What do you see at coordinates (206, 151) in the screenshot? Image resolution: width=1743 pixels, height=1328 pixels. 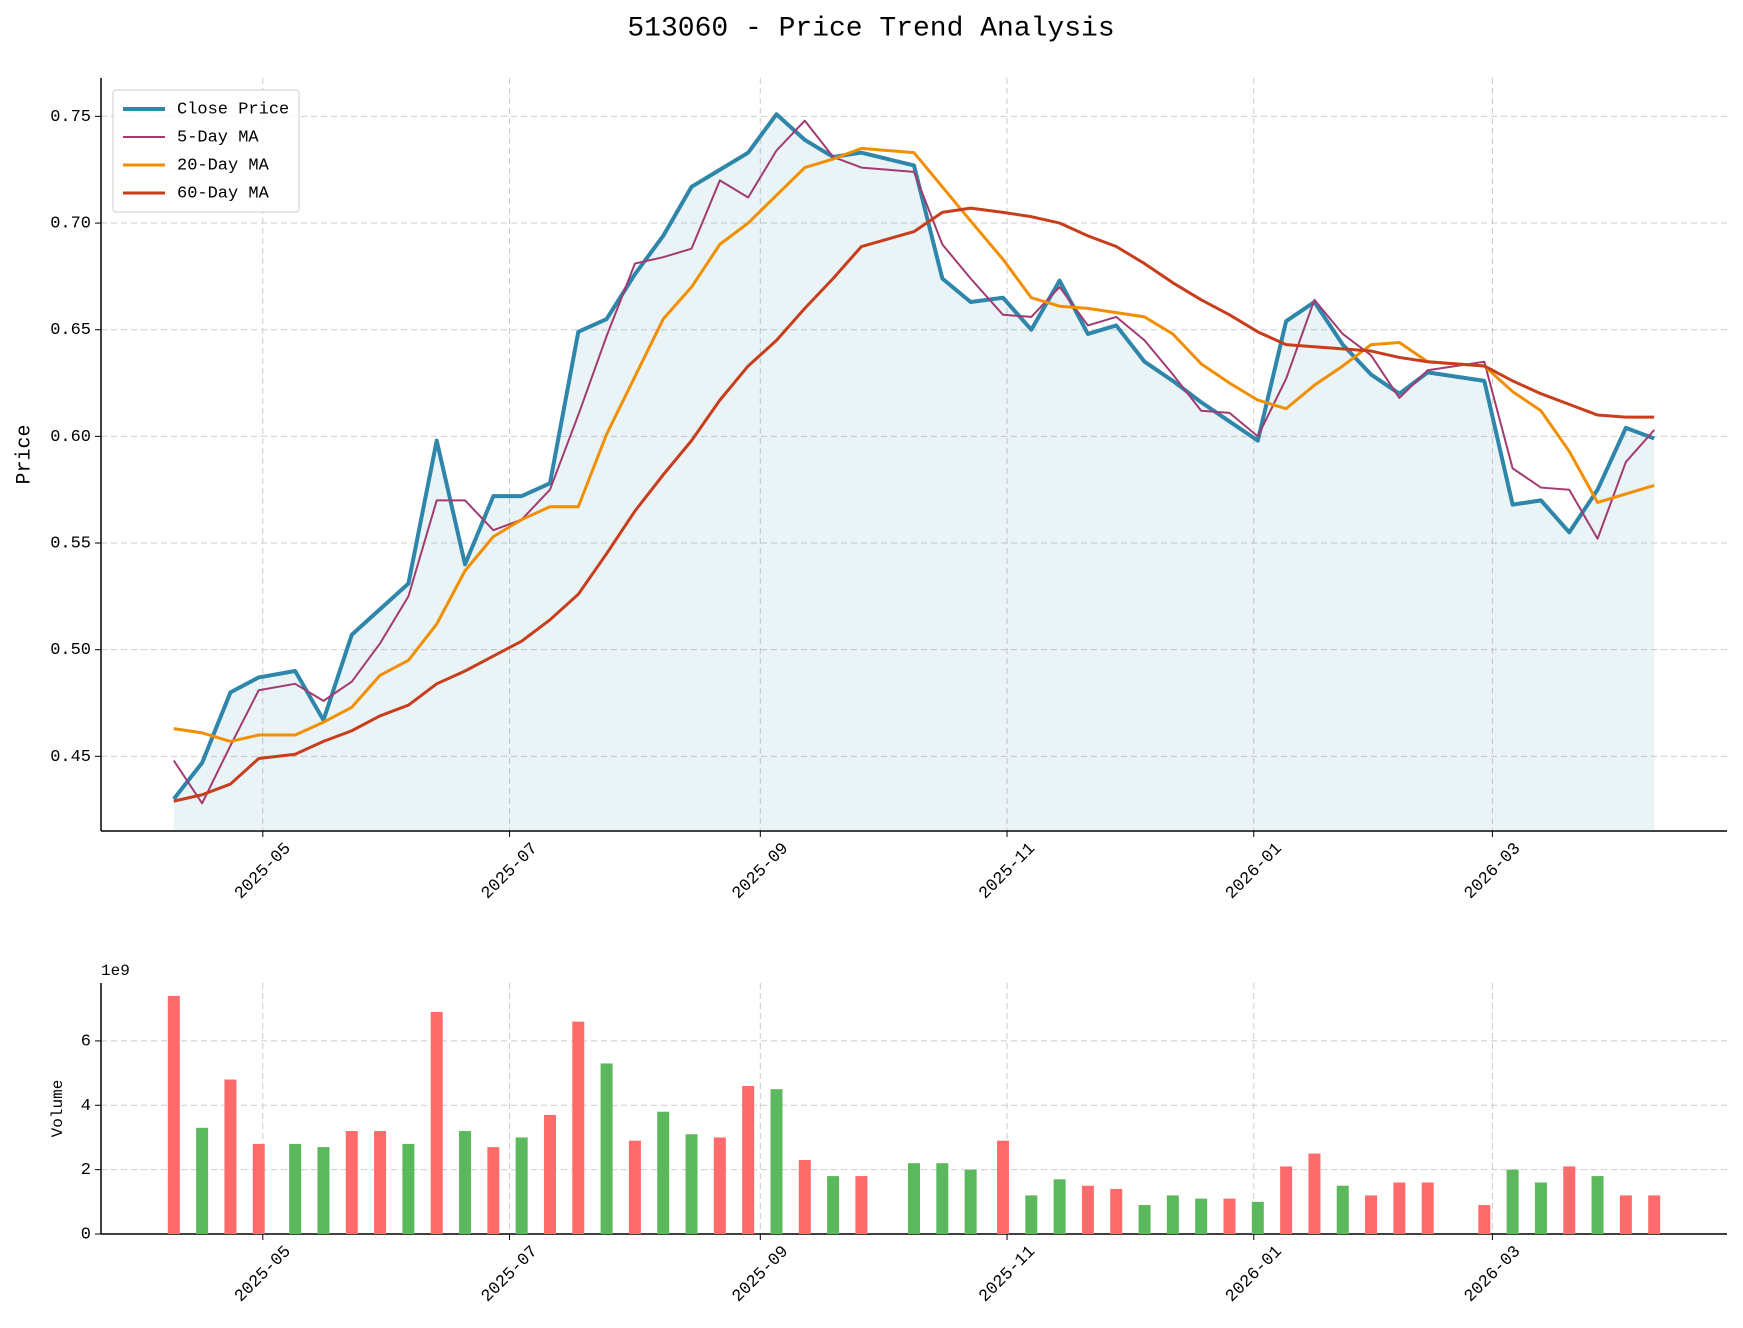 I see `legend-box` at bounding box center [206, 151].